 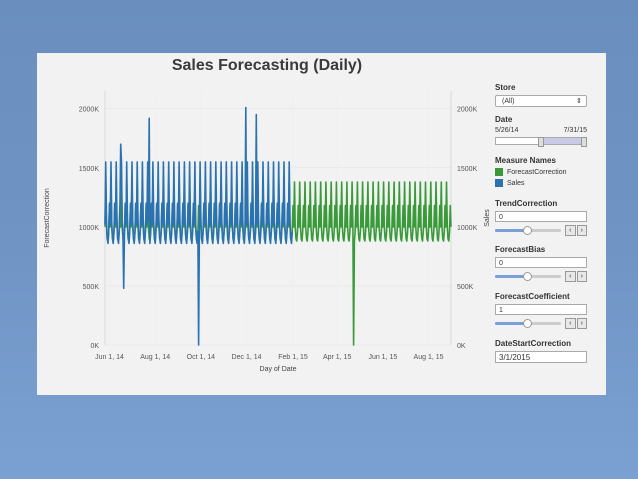 I want to click on date-end: 7/31/15, so click(x=575, y=130).